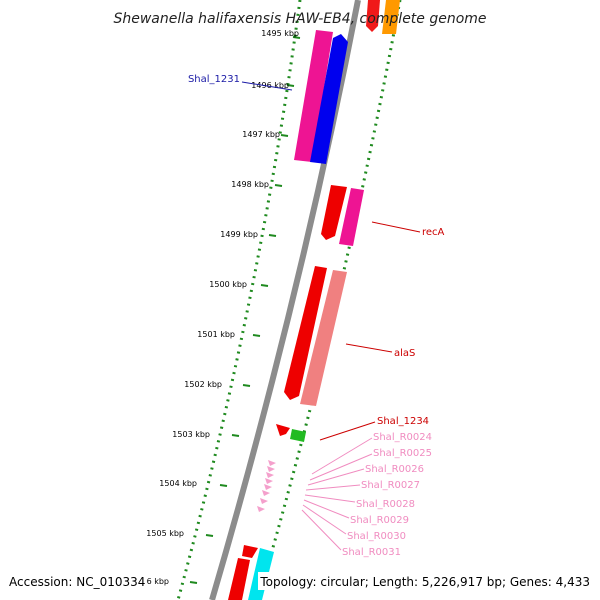  I want to click on gene-label-shal-1234: Shal_1234, so click(403, 421).